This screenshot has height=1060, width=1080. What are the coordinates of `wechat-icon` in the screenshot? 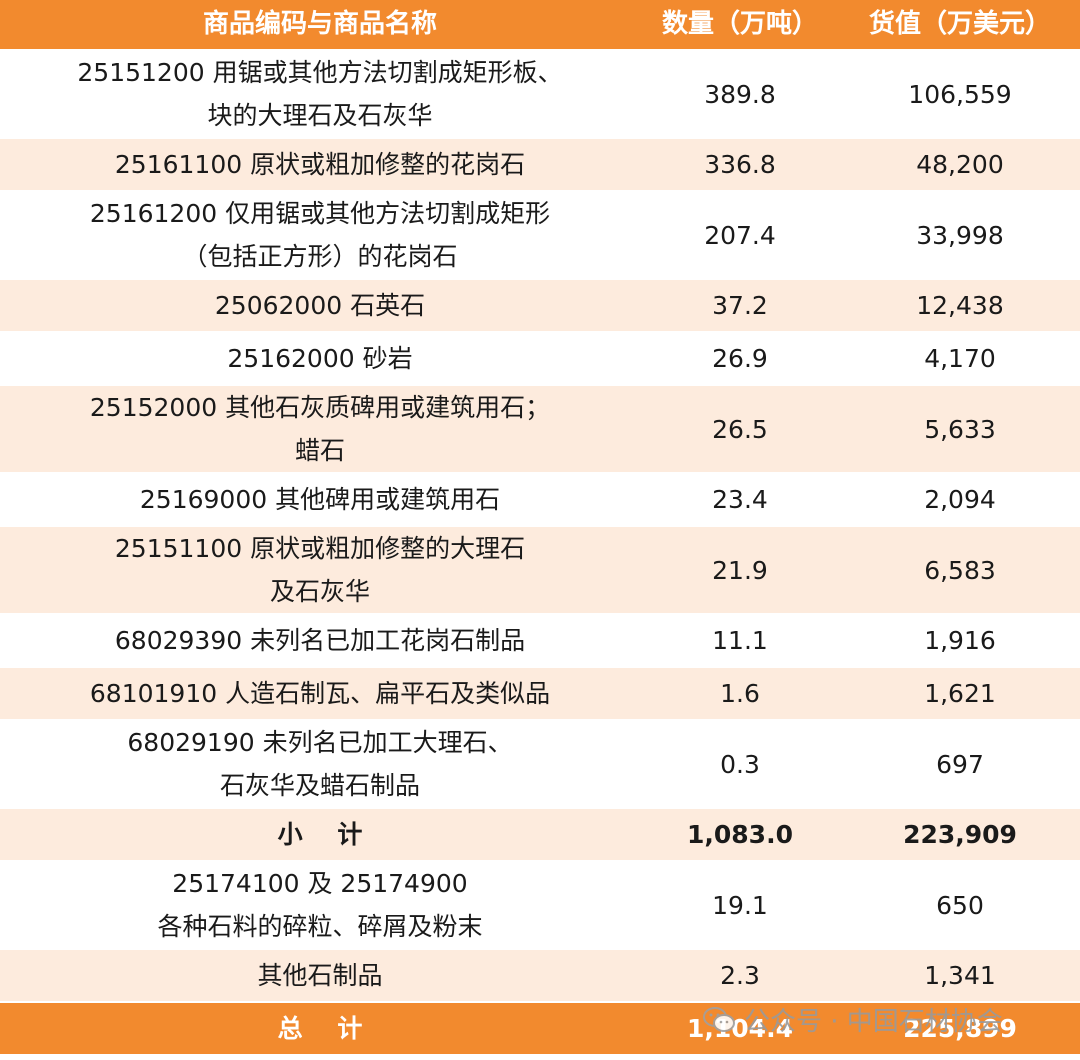 It's located at (719, 1019).